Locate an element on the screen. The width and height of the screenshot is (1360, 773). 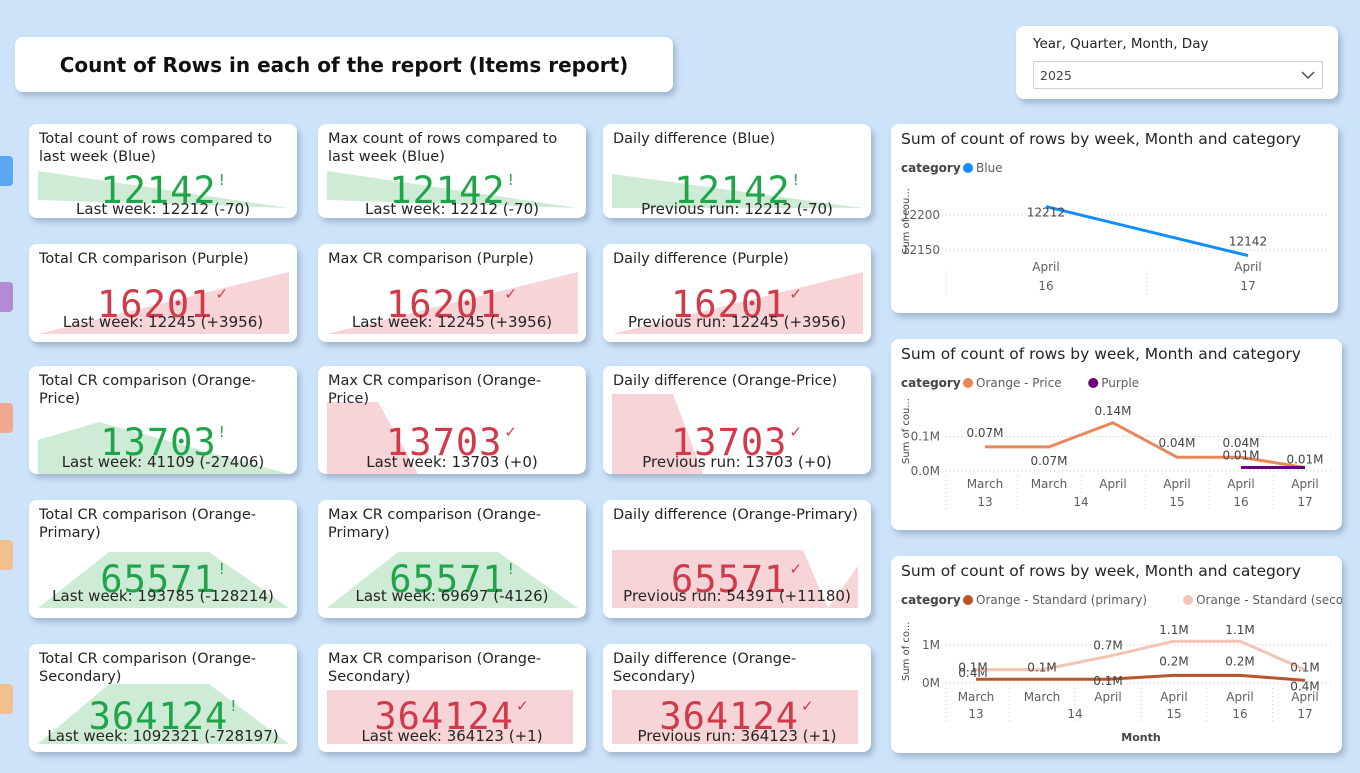
legend-title: category is located at coordinates (931, 168).